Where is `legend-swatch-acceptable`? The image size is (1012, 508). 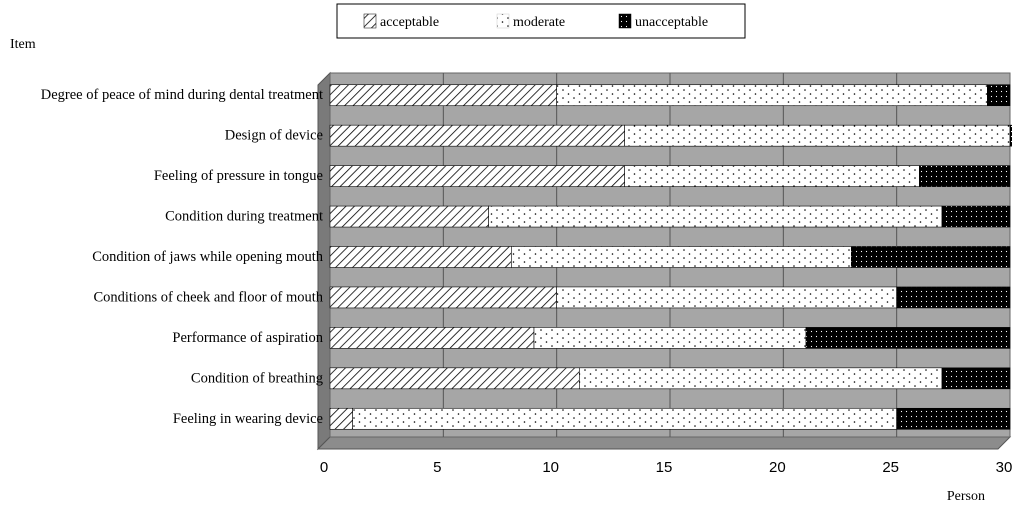
legend-swatch-acceptable is located at coordinates (370, 21).